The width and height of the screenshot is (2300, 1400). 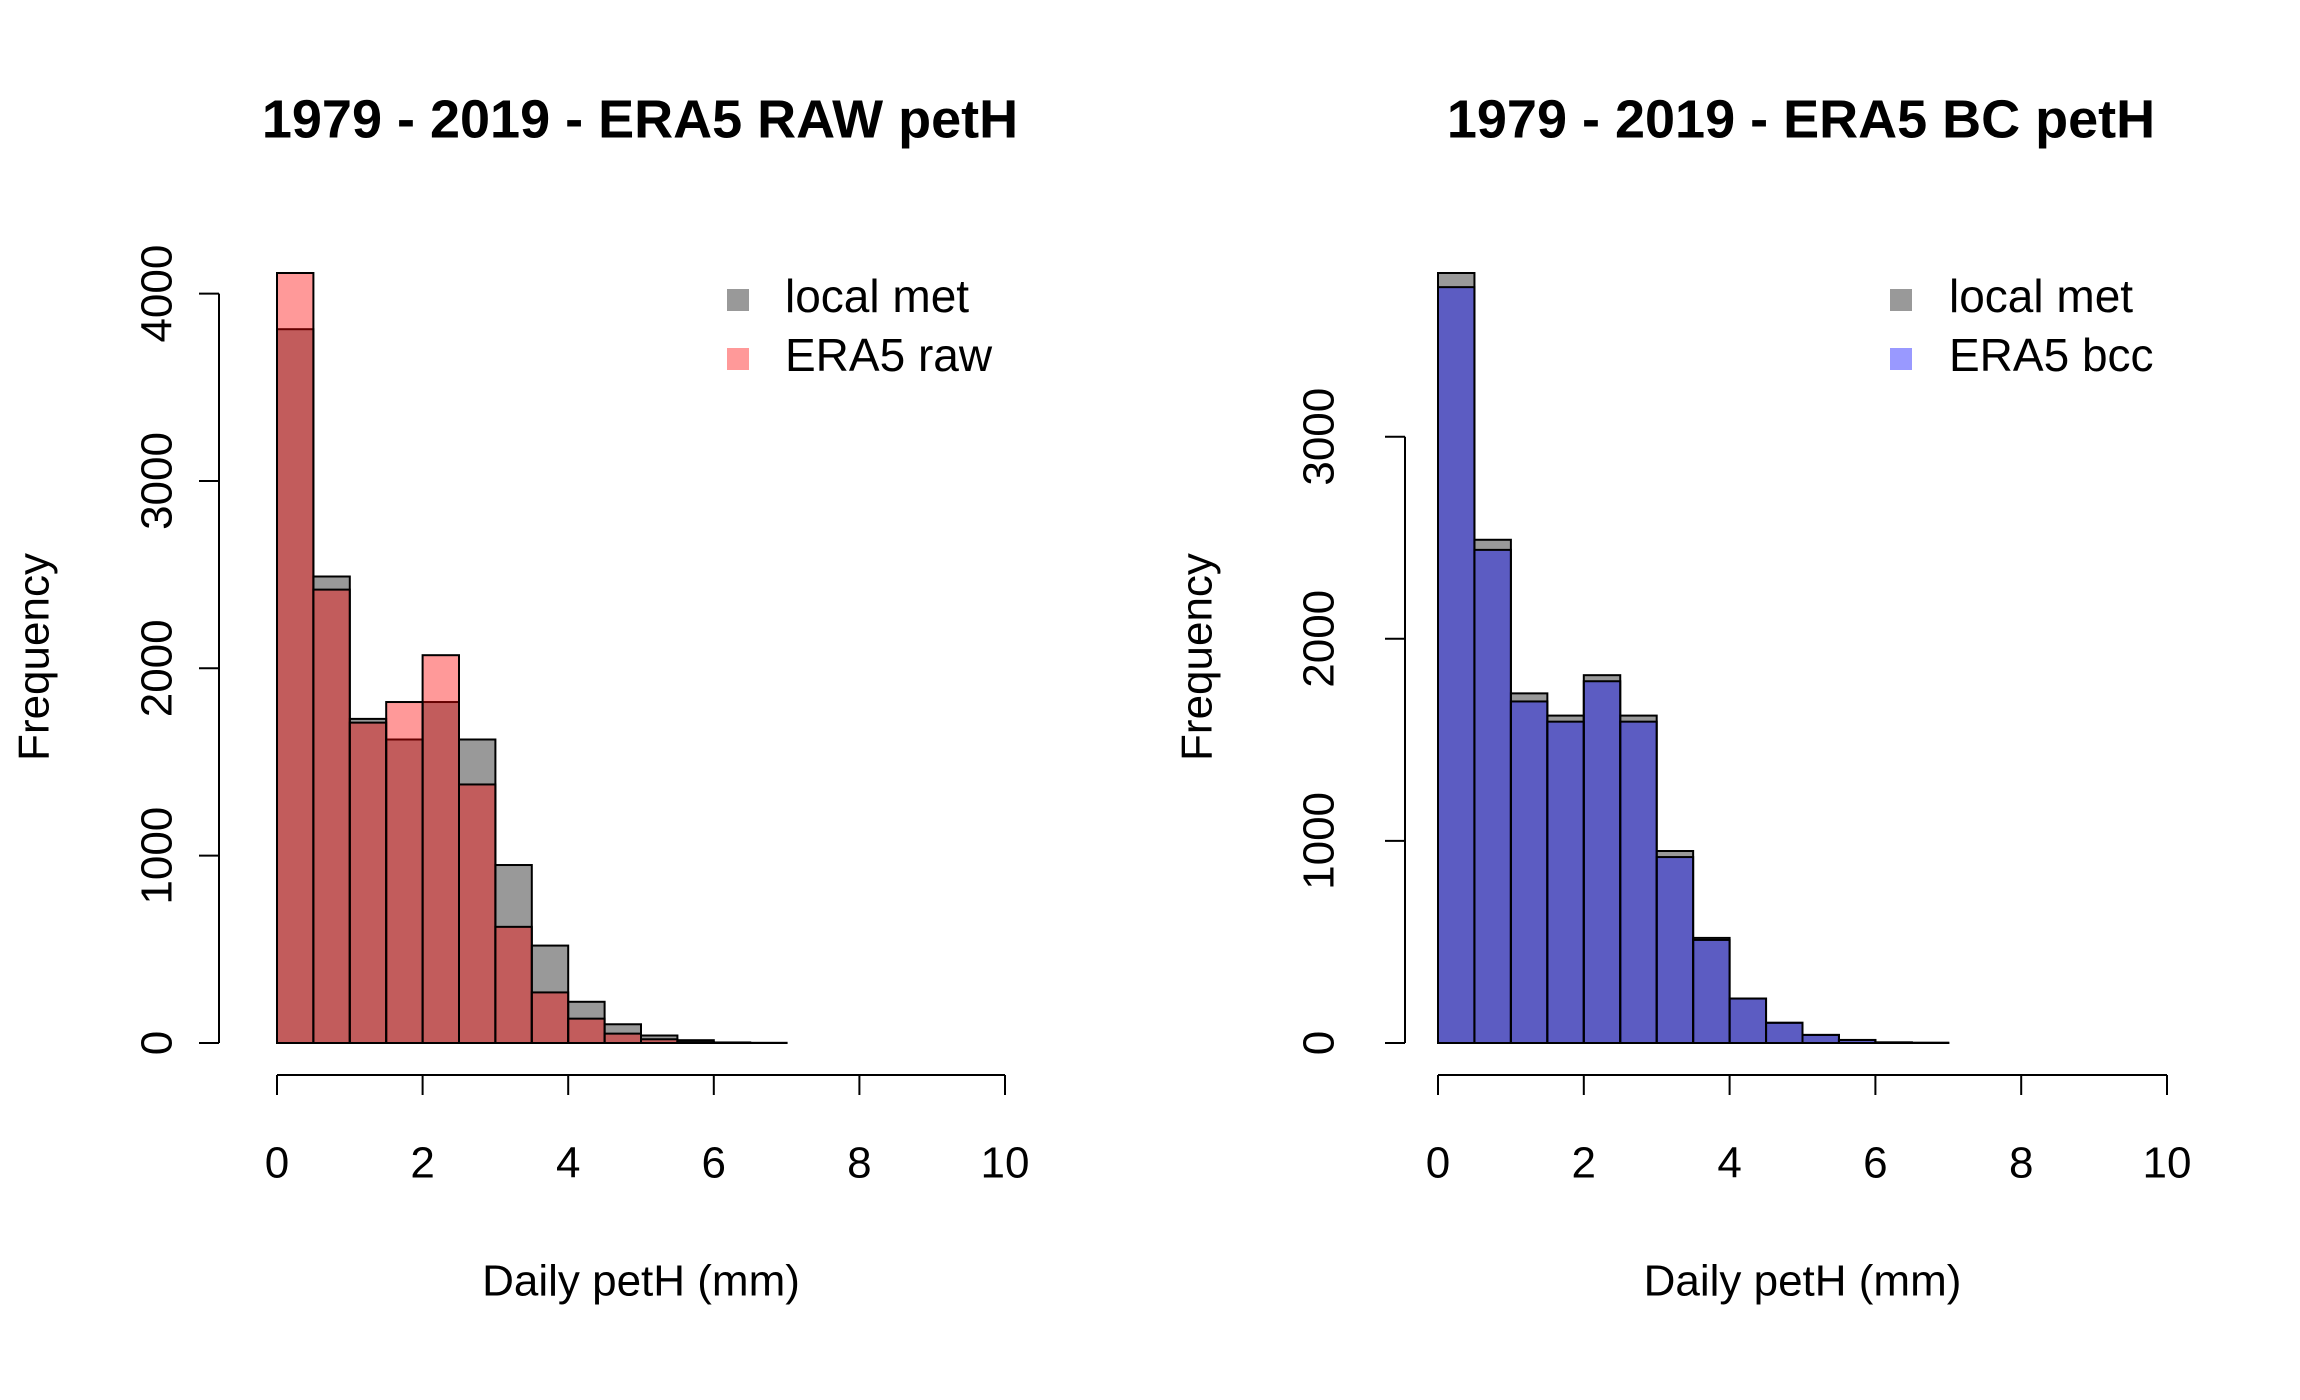 I want to click on chart-title: 1979 - 2019 - ERA5 RAW petH, so click(x=640, y=119).